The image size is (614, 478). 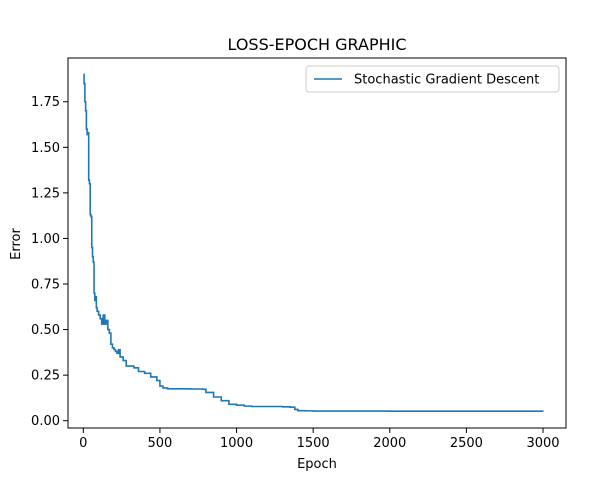 I want to click on x-axis-ticks: 0 500 1000 1500 2000 2500 3000, so click(x=319, y=439).